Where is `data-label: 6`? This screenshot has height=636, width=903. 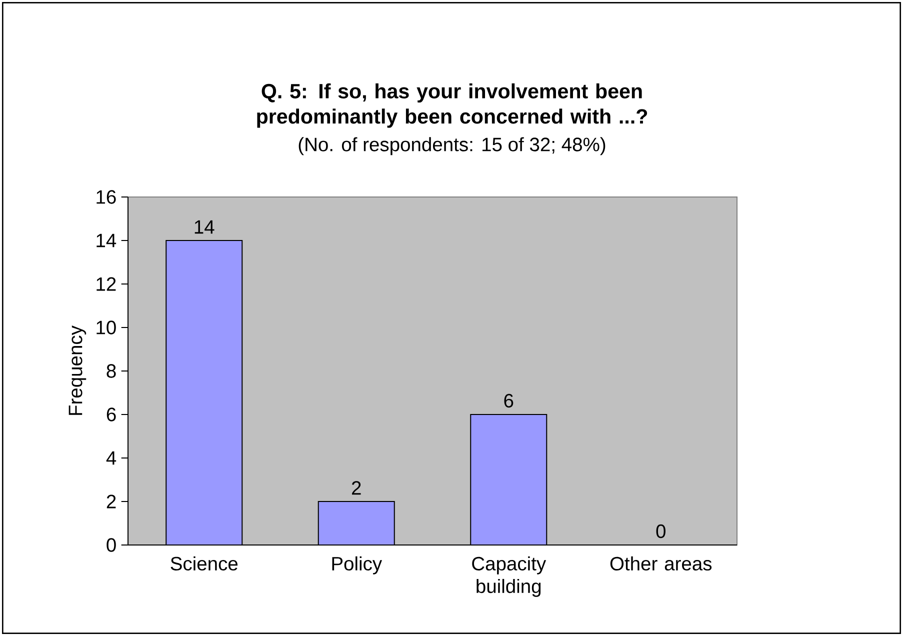 data-label: 6 is located at coordinates (509, 401).